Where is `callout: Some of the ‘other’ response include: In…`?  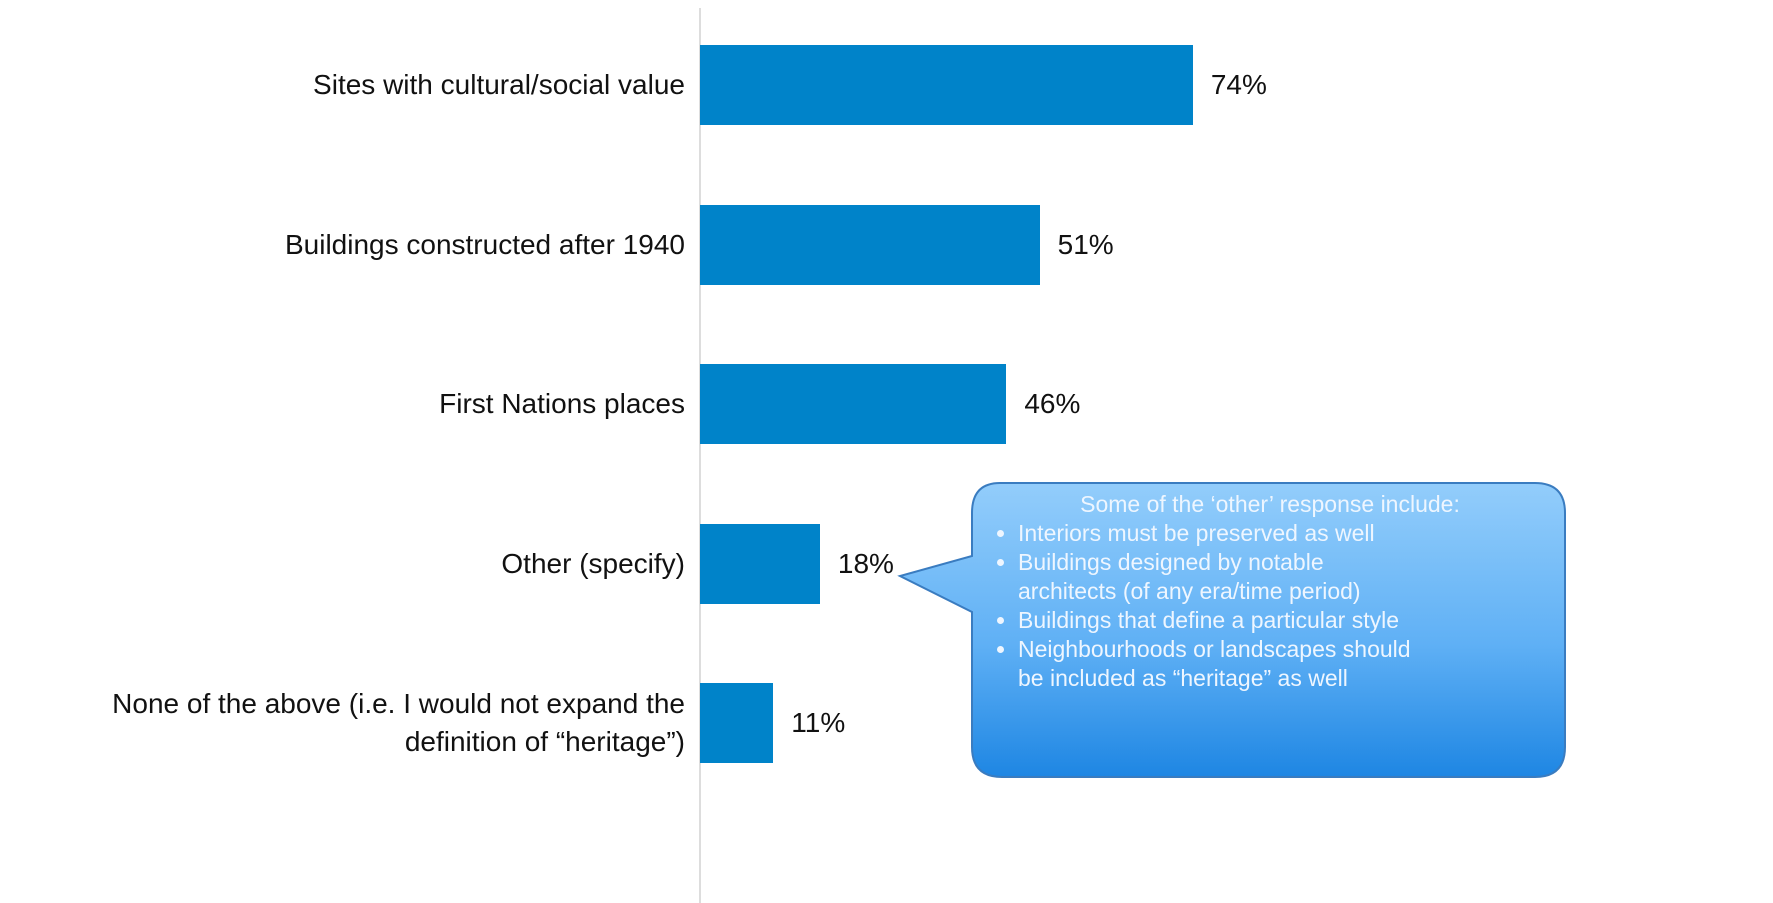 callout: Some of the ‘other’ response include: In… is located at coordinates (1270, 591).